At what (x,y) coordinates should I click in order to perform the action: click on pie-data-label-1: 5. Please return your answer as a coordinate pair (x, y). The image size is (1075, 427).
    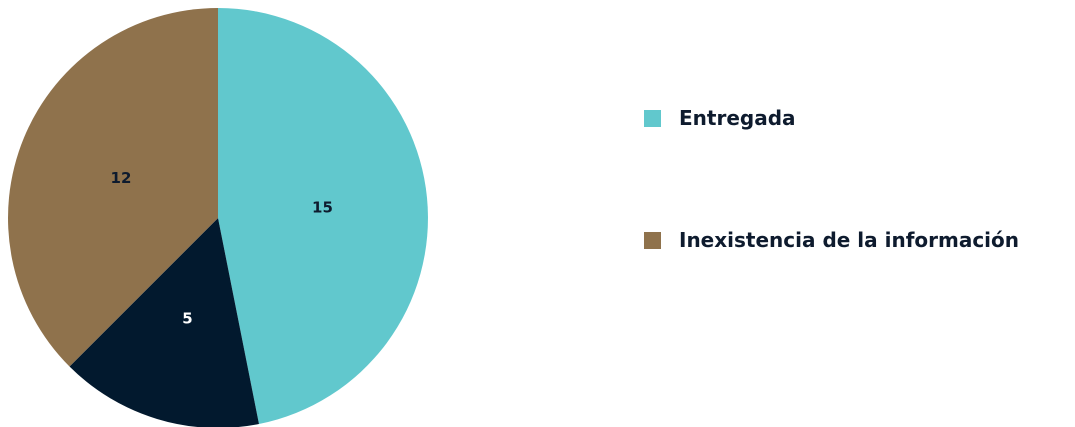
    Looking at the image, I should click on (187, 318).